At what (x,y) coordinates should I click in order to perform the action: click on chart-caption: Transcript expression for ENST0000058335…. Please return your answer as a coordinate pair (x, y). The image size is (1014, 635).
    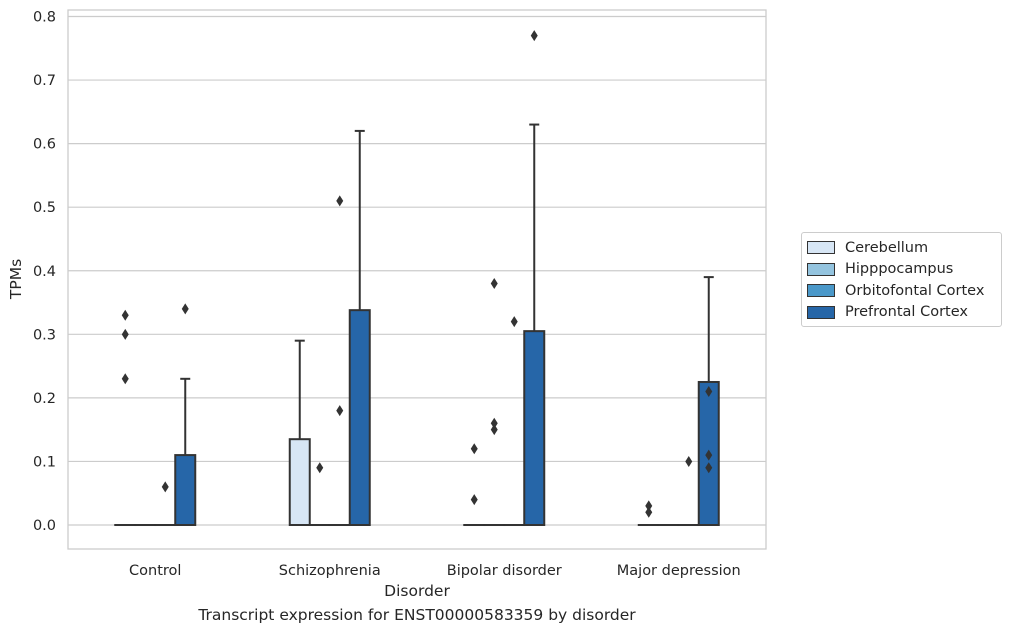
    Looking at the image, I should click on (417, 615).